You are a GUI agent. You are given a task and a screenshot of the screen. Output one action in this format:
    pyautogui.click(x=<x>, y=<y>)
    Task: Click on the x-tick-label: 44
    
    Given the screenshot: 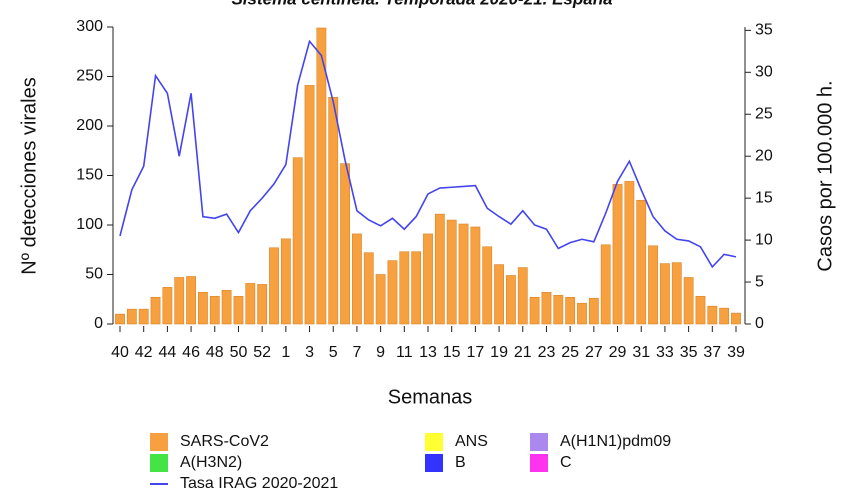 What is the action you would take?
    pyautogui.click(x=167, y=352)
    